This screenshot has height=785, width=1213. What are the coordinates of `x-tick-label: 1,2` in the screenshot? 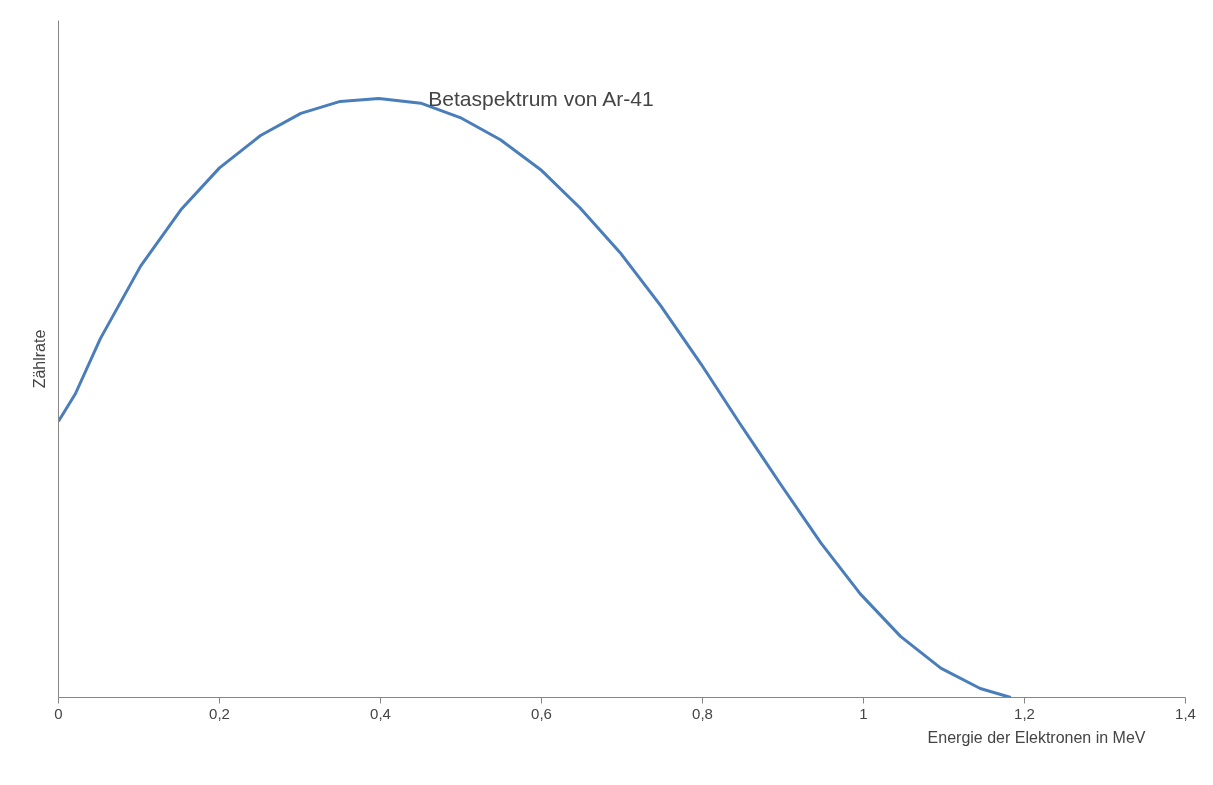 It's located at (1024, 713).